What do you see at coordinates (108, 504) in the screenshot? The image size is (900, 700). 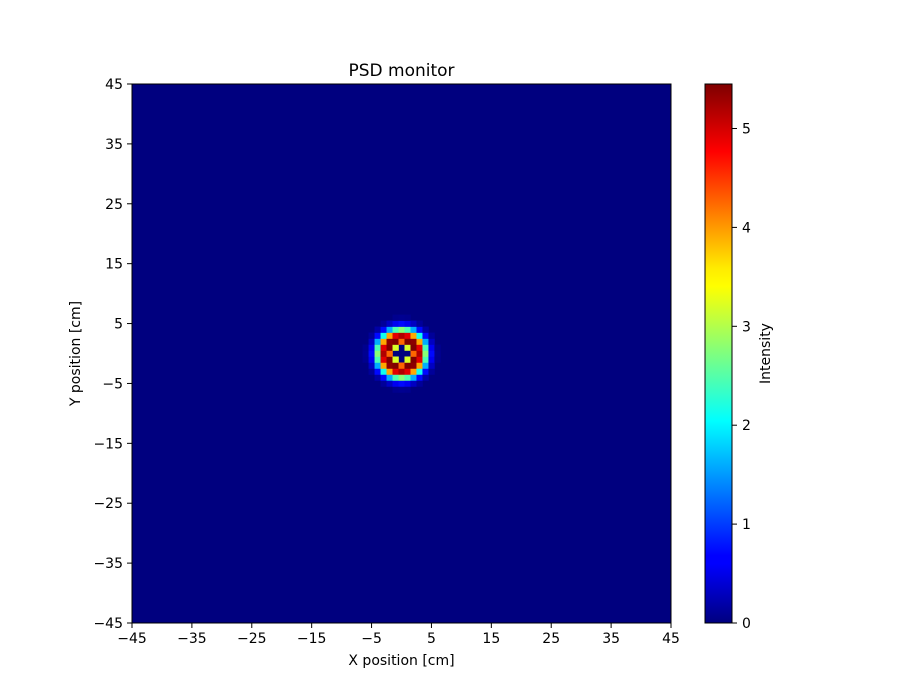 I see `y-tick-label: −25` at bounding box center [108, 504].